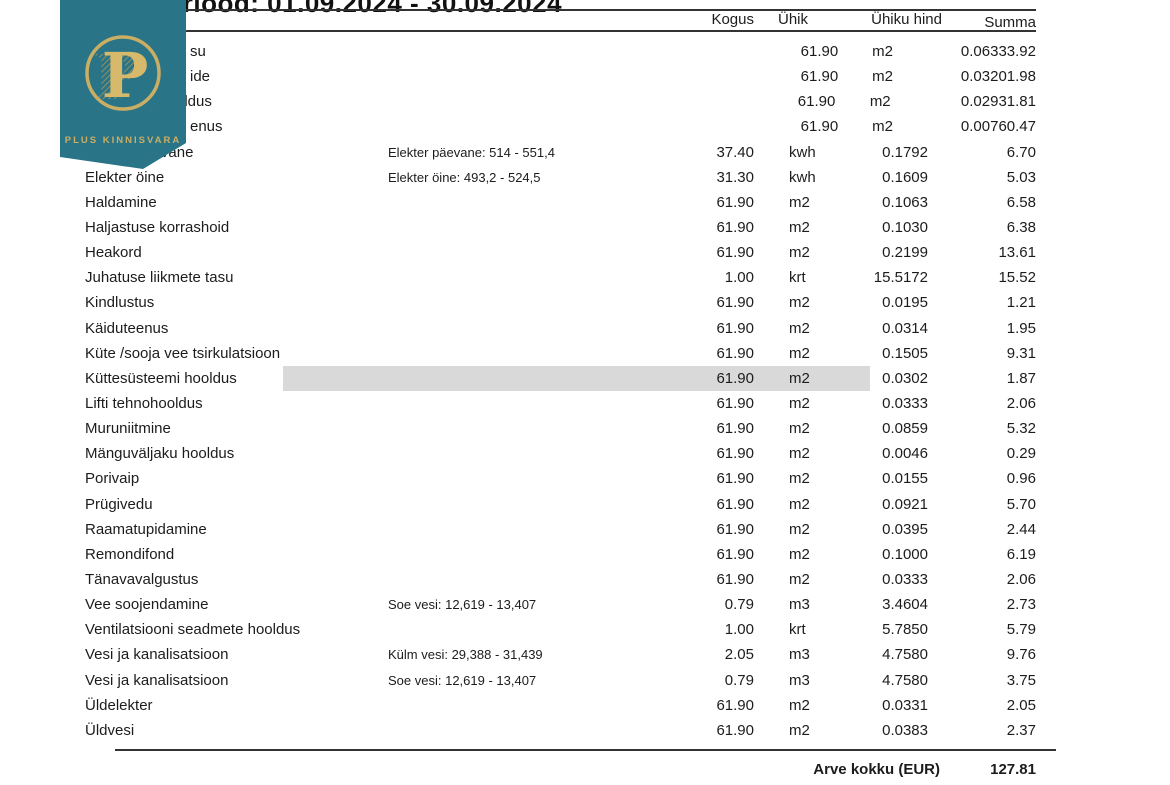 The height and width of the screenshot is (785, 1170). I want to click on item-name: Raamatupidamine, so click(146, 529).